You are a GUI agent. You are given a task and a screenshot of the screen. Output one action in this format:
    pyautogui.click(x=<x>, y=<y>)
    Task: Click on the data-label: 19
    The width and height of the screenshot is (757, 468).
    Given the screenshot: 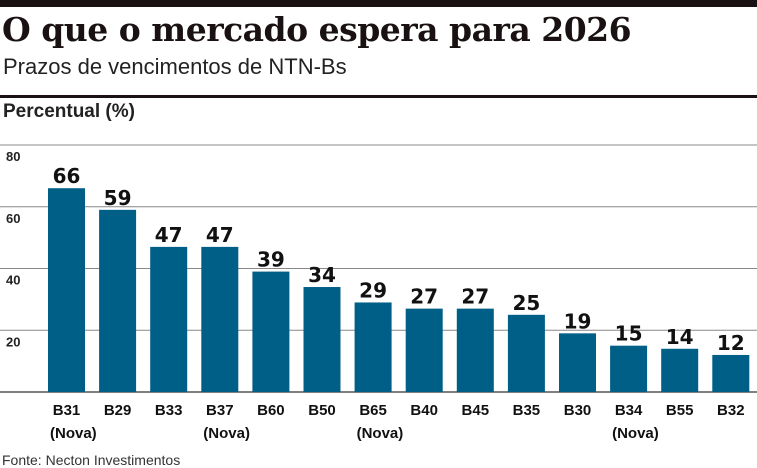 What is the action you would take?
    pyautogui.click(x=578, y=321)
    